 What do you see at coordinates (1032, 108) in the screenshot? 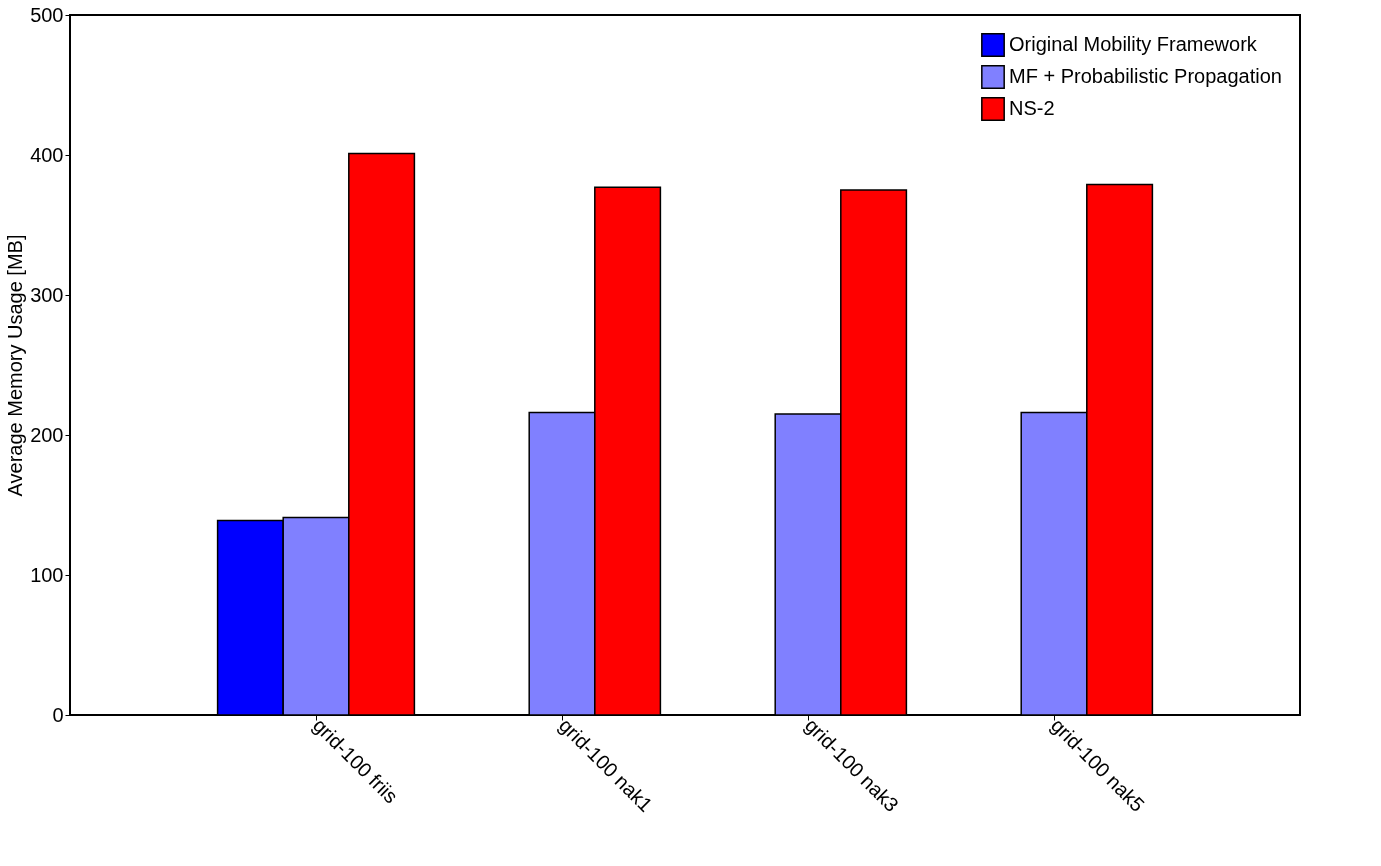
I see `legend-label: NS-2` at bounding box center [1032, 108].